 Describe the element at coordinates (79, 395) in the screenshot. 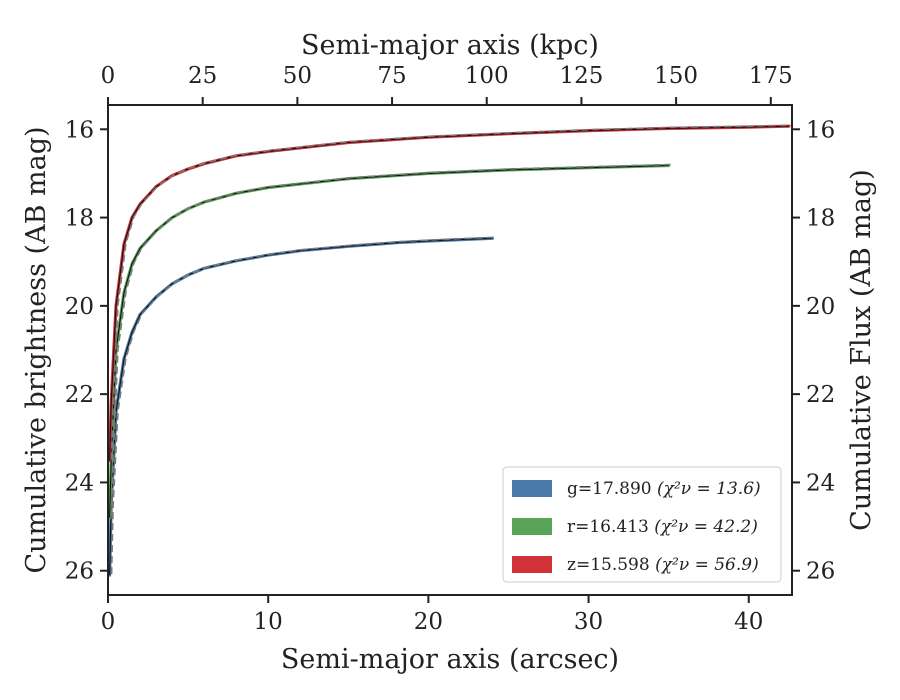

I see `y-tick-label: 22` at that location.